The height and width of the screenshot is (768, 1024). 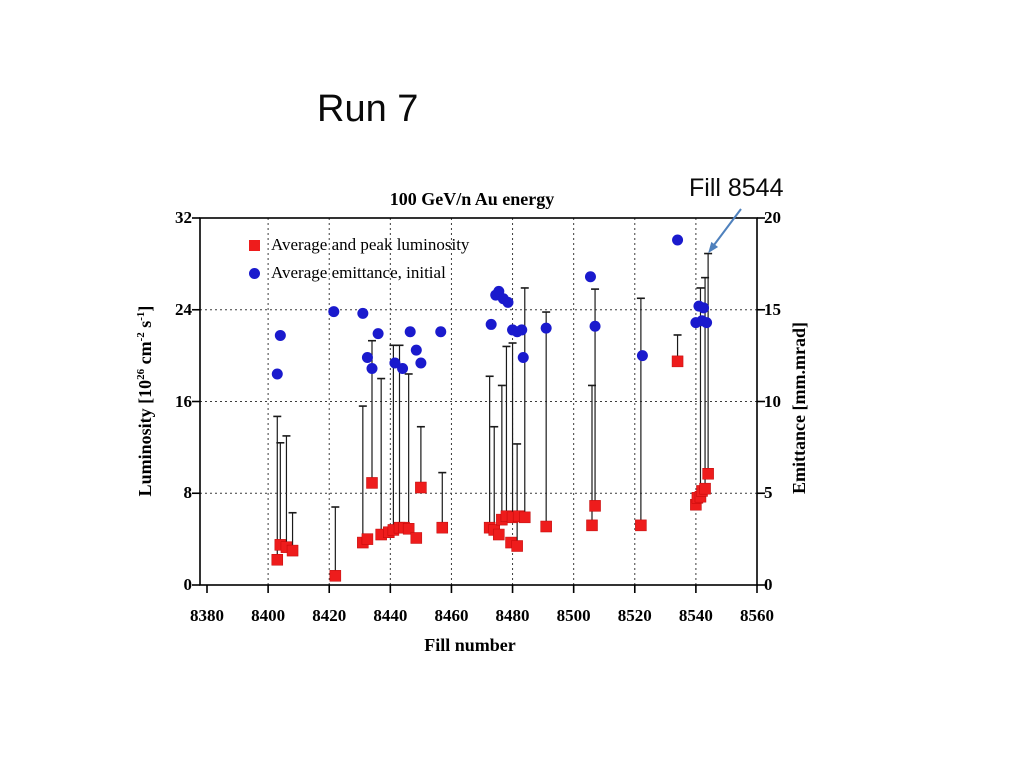 I want to click on annotation-arrow-head, so click(x=713, y=247).